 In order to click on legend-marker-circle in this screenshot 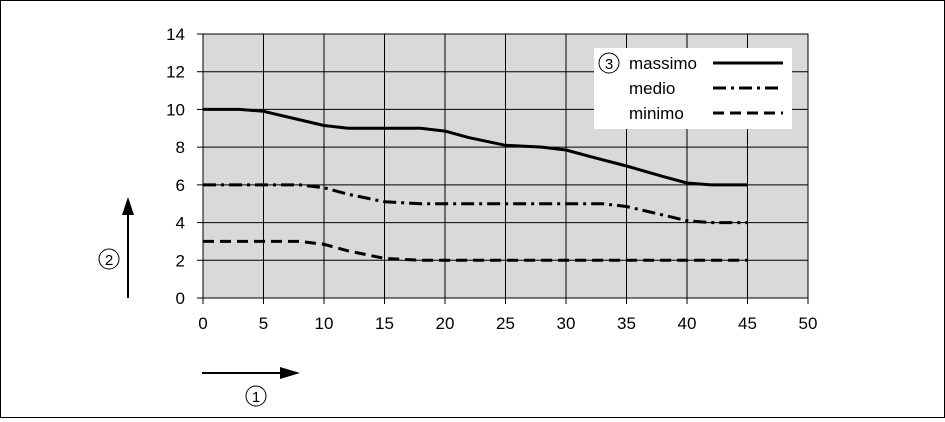, I will do `click(609, 63)`.